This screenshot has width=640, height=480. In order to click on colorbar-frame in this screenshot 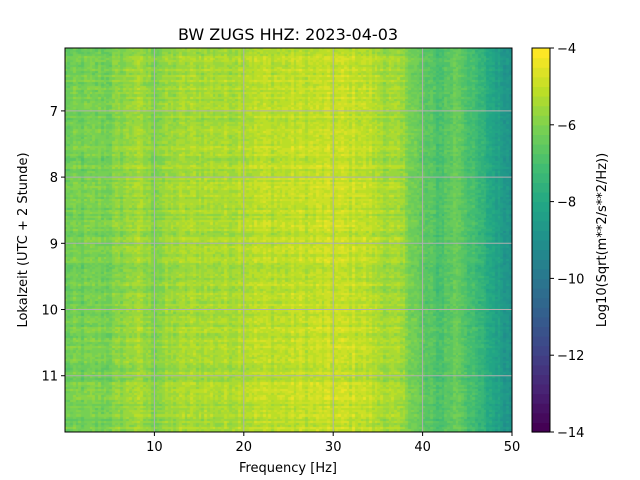, I will do `click(541, 240)`.